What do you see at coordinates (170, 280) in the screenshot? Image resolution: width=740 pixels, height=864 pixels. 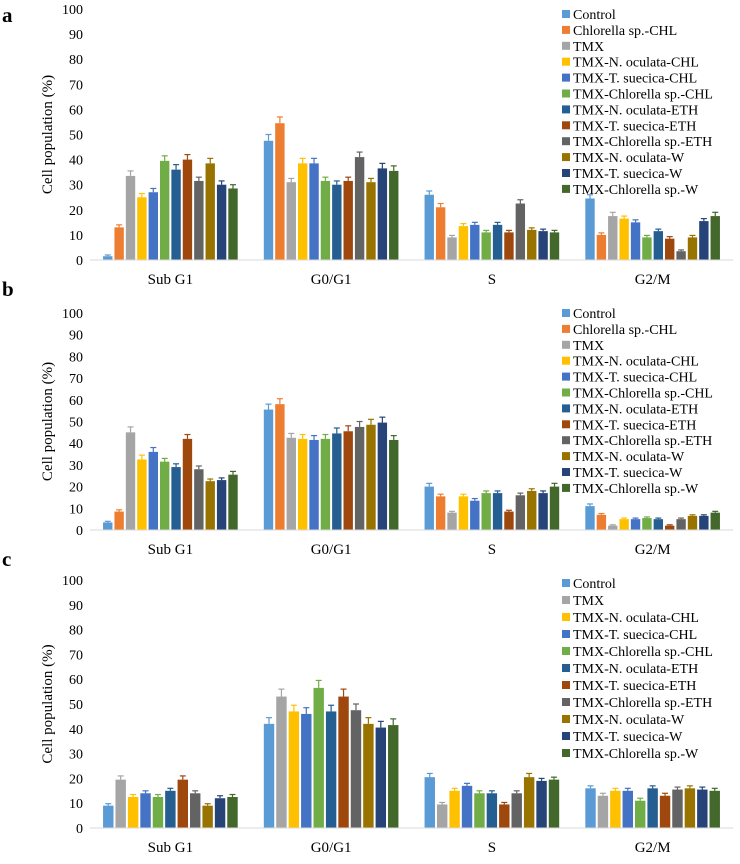 I see `category-label: Sub G1` at bounding box center [170, 280].